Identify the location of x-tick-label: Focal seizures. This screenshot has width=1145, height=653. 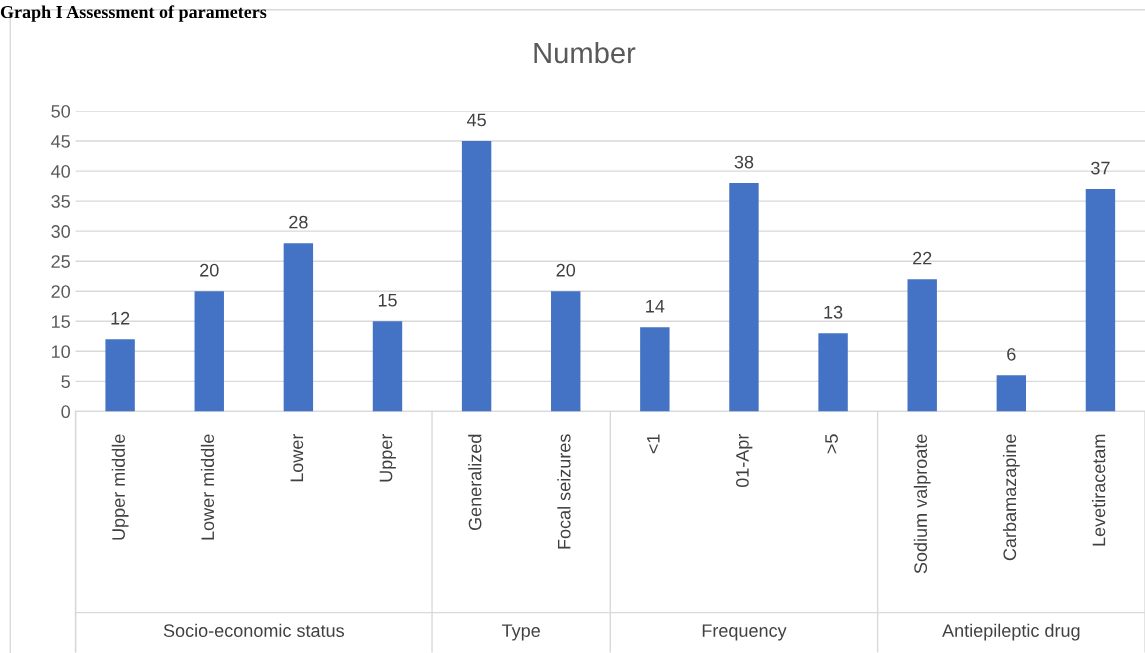
(564, 491).